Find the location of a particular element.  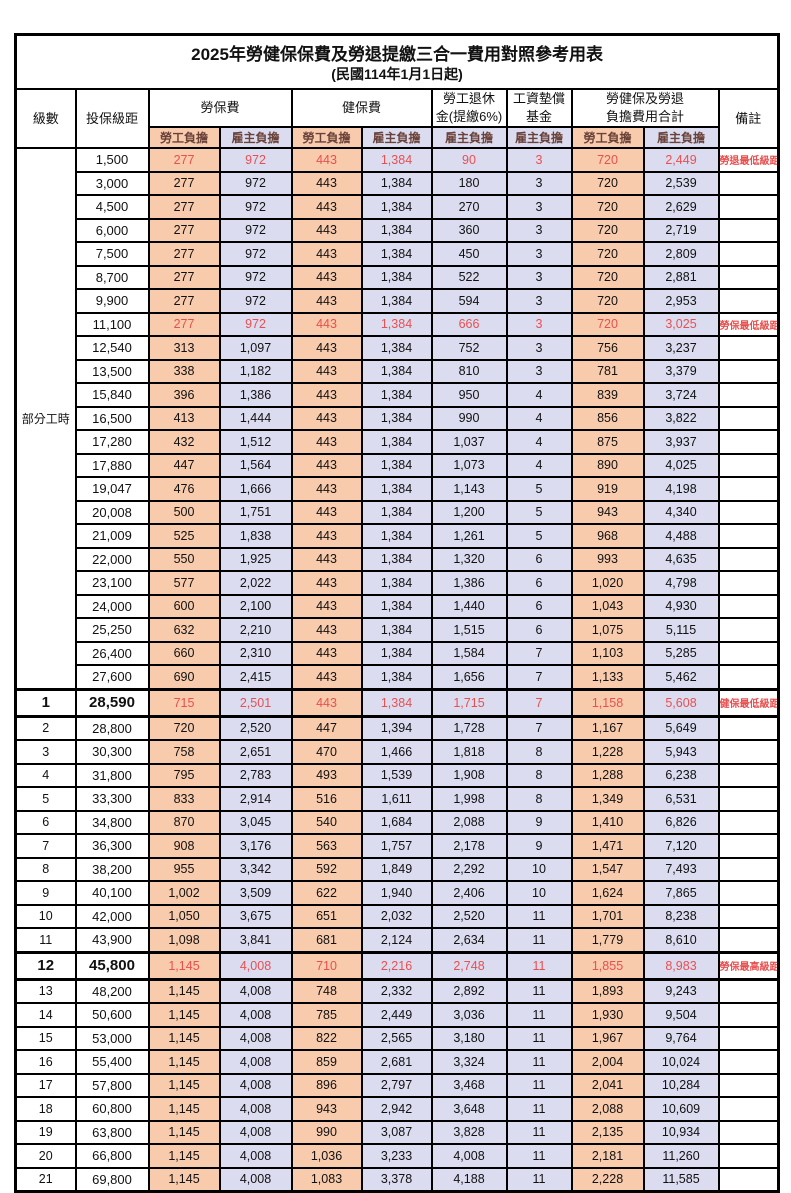

total-employer-cell: 10,284 is located at coordinates (681, 1085).